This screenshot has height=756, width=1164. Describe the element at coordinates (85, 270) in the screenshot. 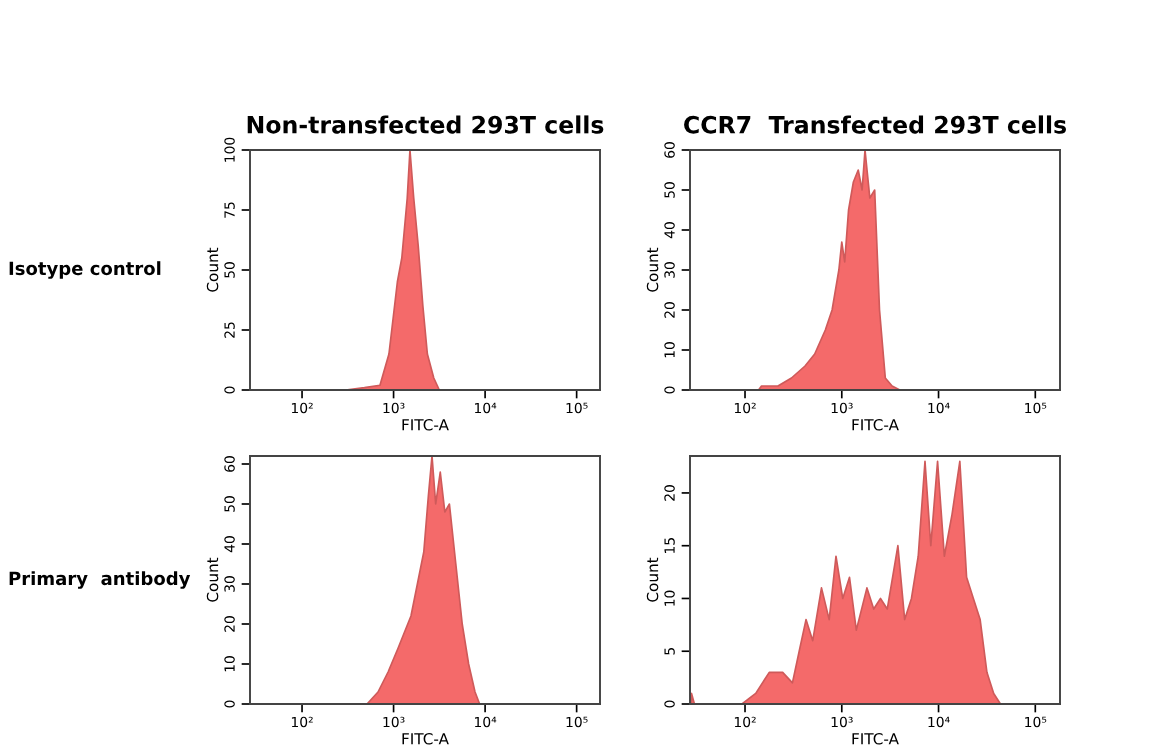

I see `text: Isotype control` at that location.